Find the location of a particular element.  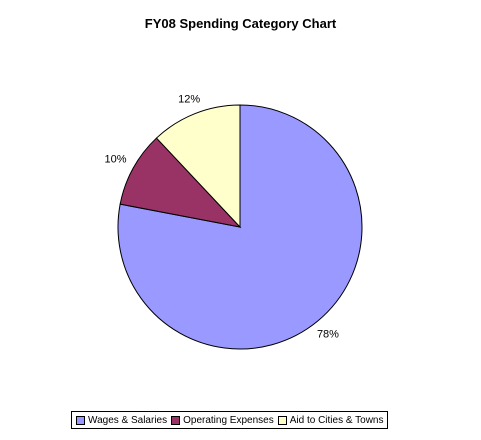

chart-title: FY08 Spending Category Chart is located at coordinates (240, 23).